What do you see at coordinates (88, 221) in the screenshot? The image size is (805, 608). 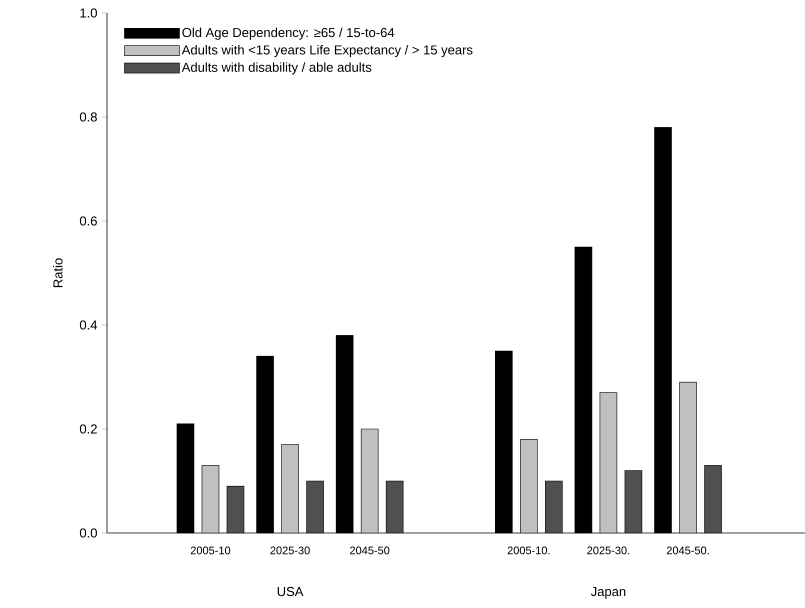 I see `y-tick-label: 0.6` at bounding box center [88, 221].